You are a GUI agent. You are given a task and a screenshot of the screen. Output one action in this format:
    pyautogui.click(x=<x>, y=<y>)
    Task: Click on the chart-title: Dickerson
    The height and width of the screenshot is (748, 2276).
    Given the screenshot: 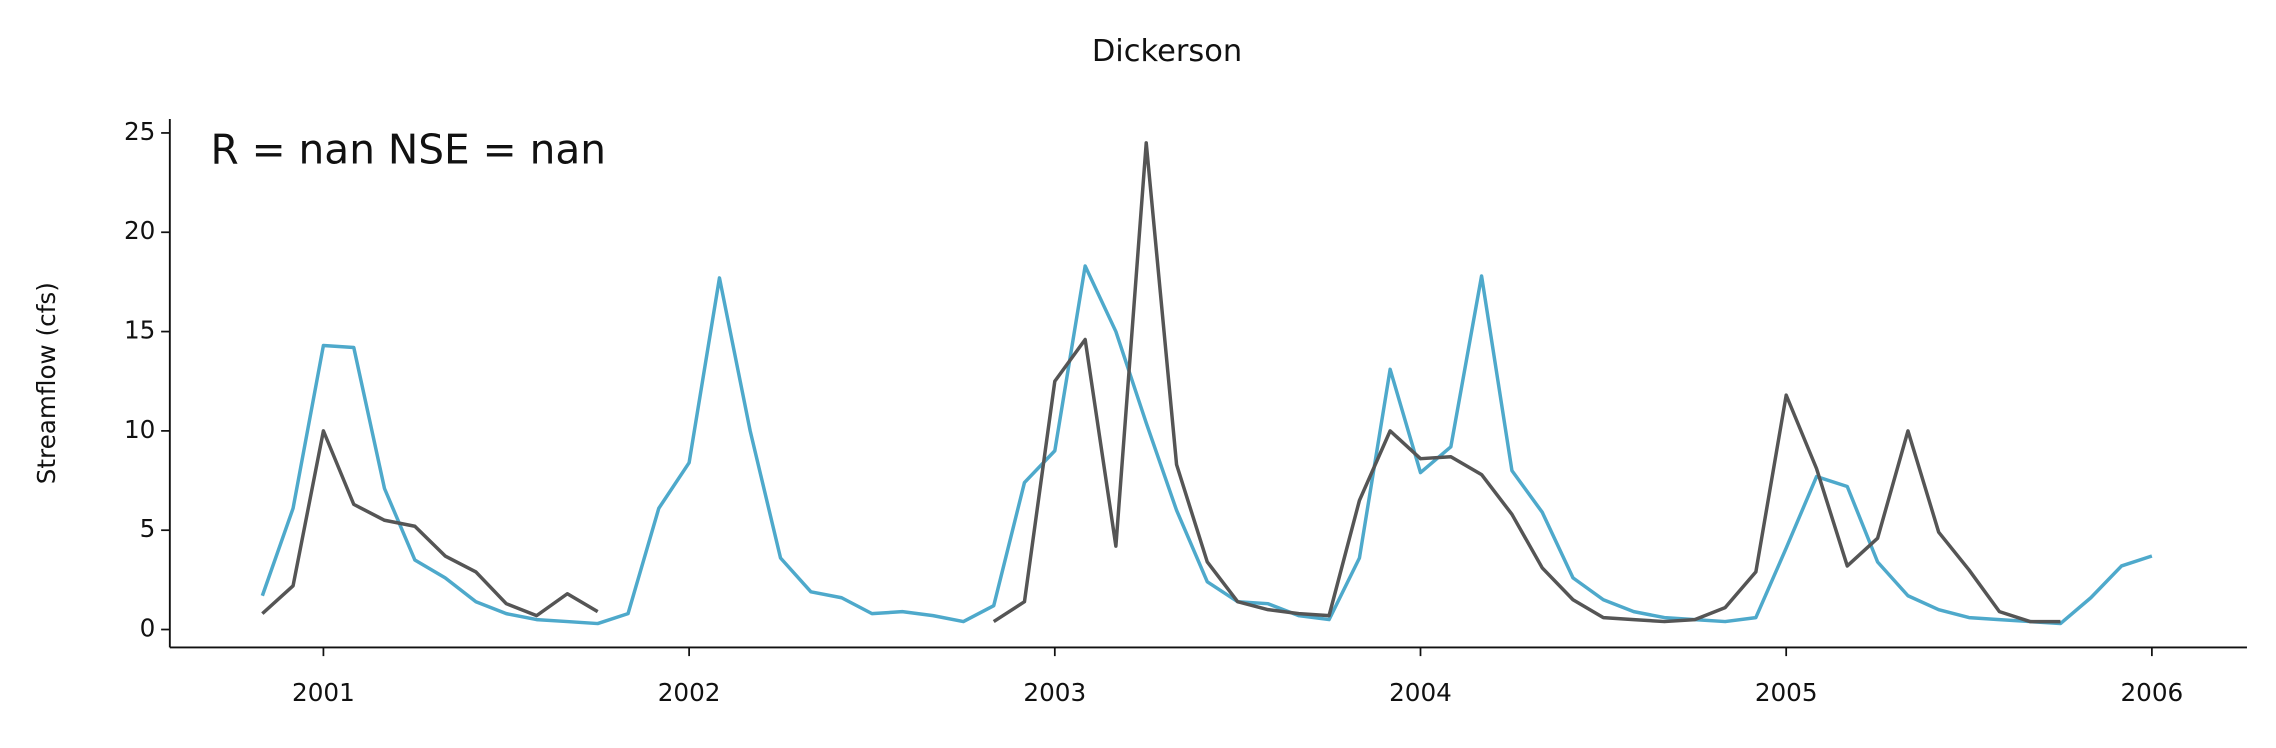 What is the action you would take?
    pyautogui.click(x=1167, y=51)
    